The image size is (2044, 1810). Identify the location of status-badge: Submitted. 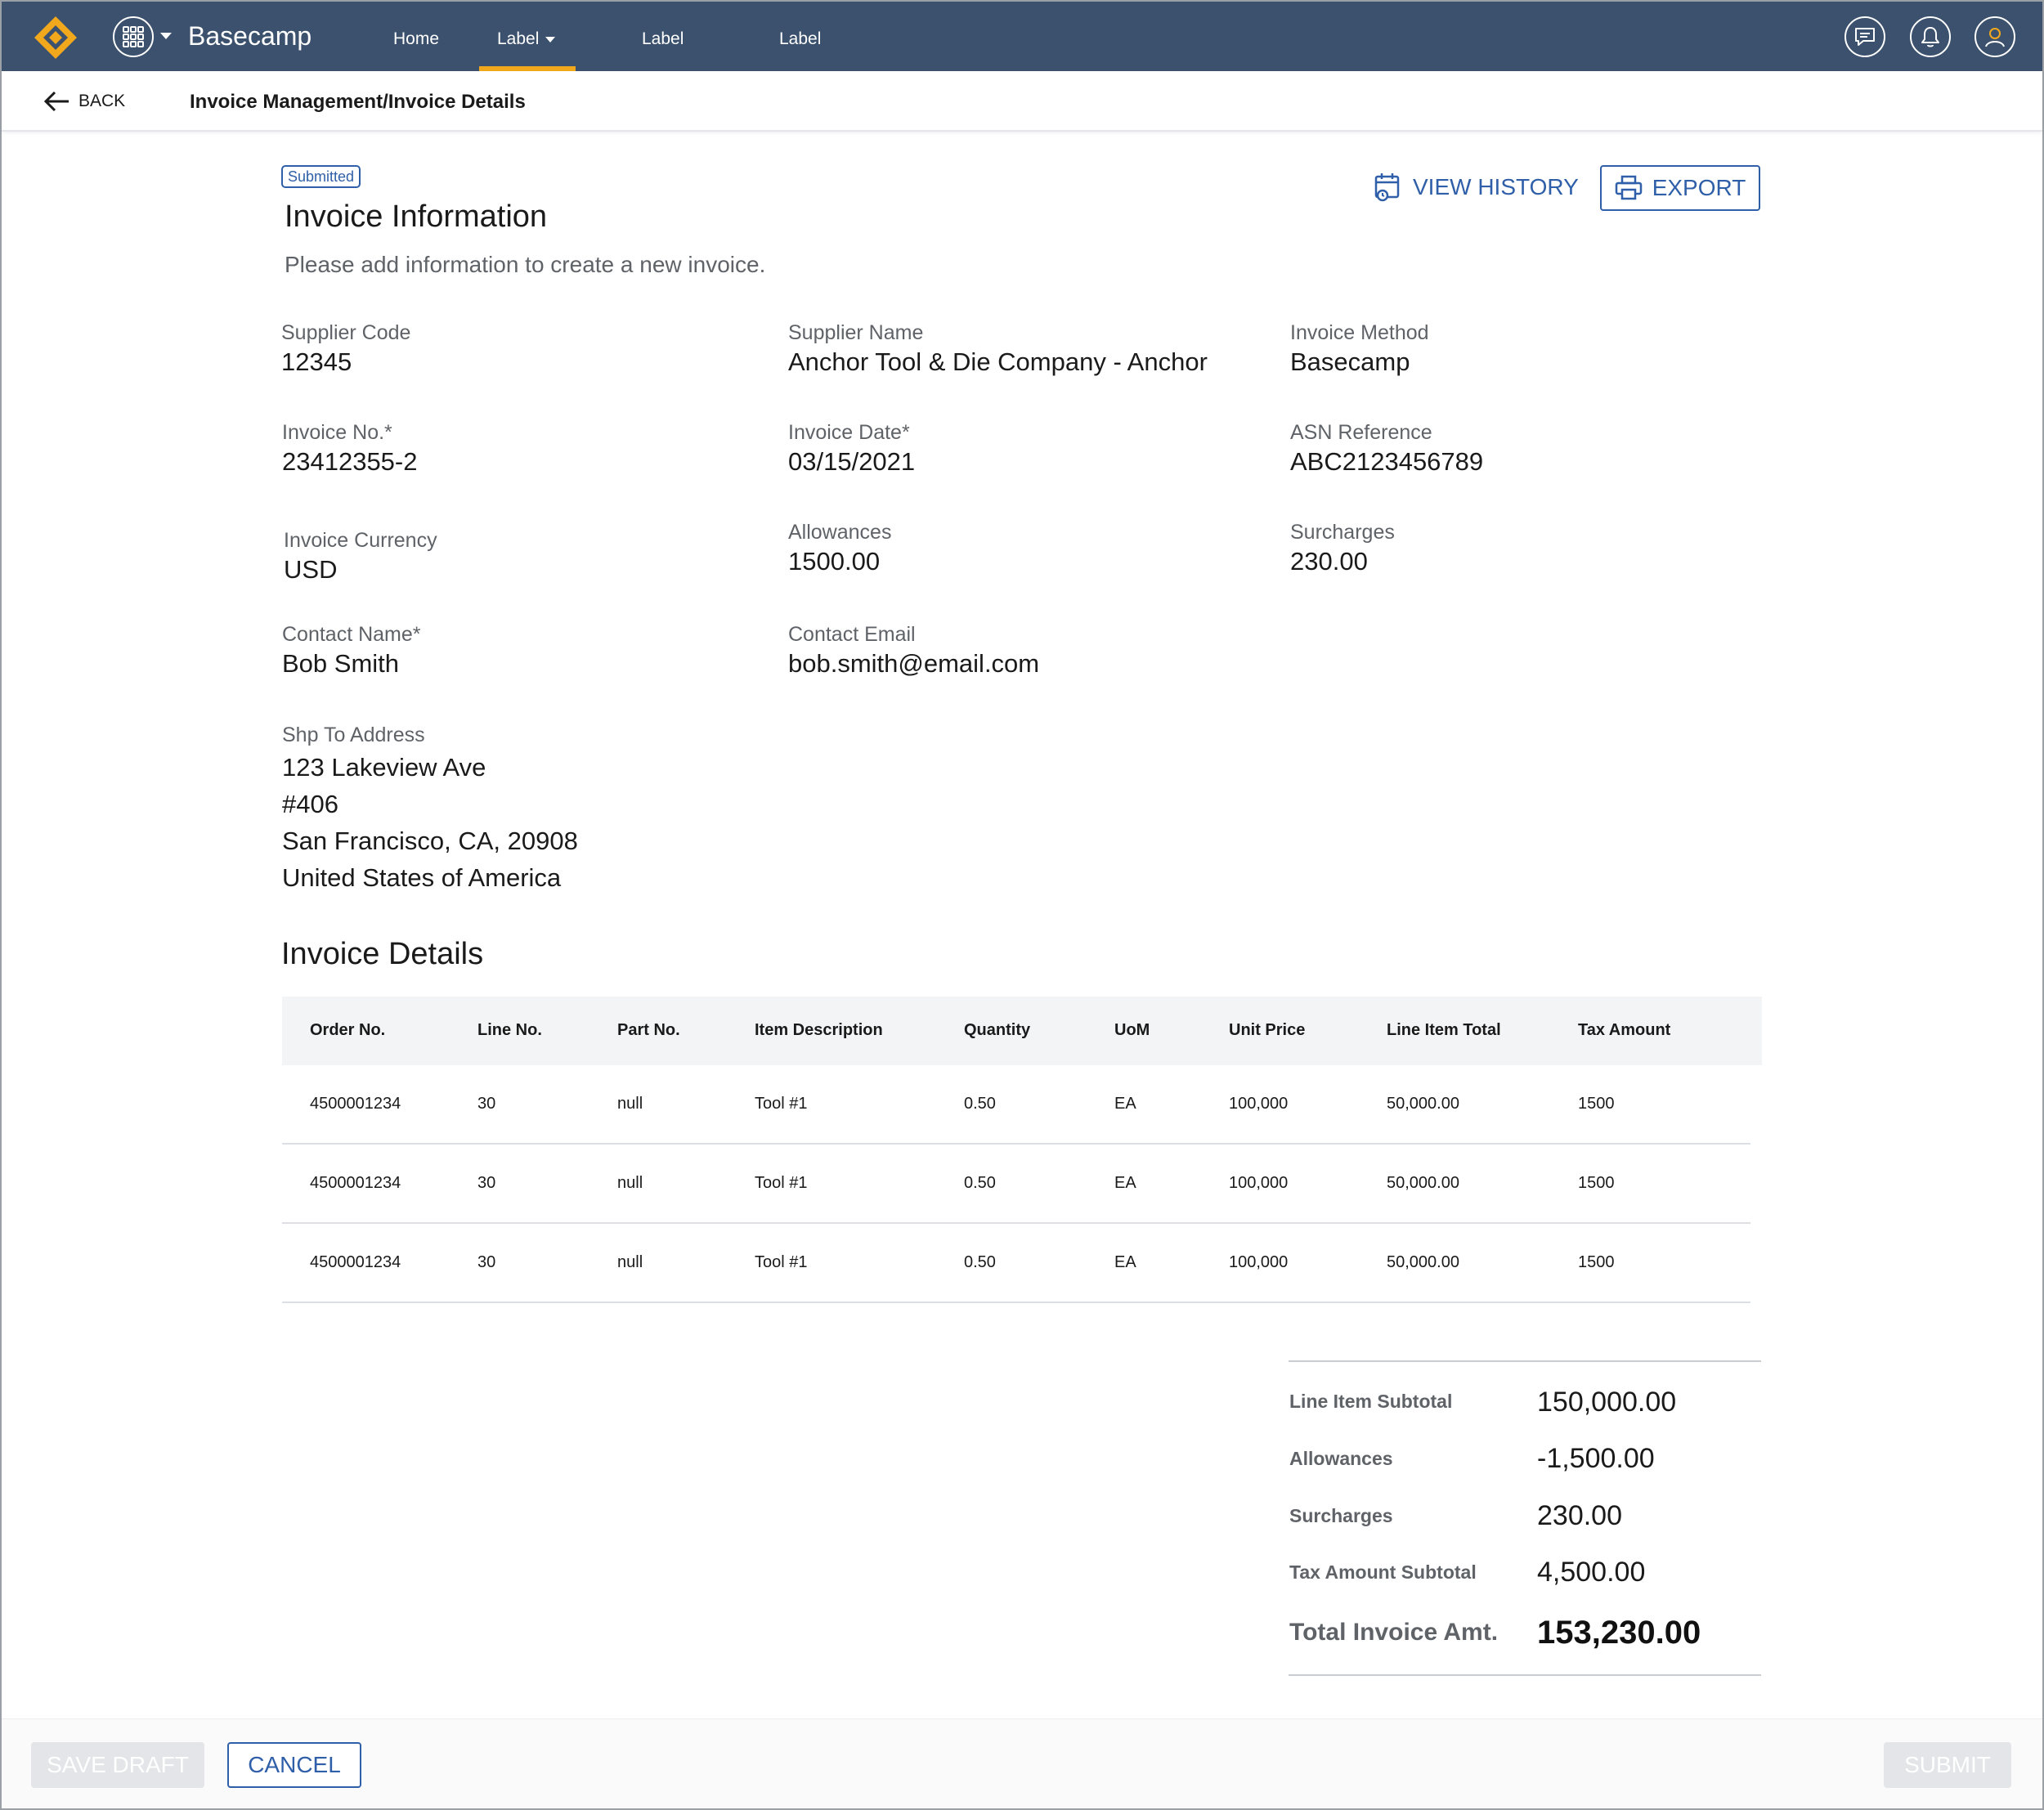
(321, 176).